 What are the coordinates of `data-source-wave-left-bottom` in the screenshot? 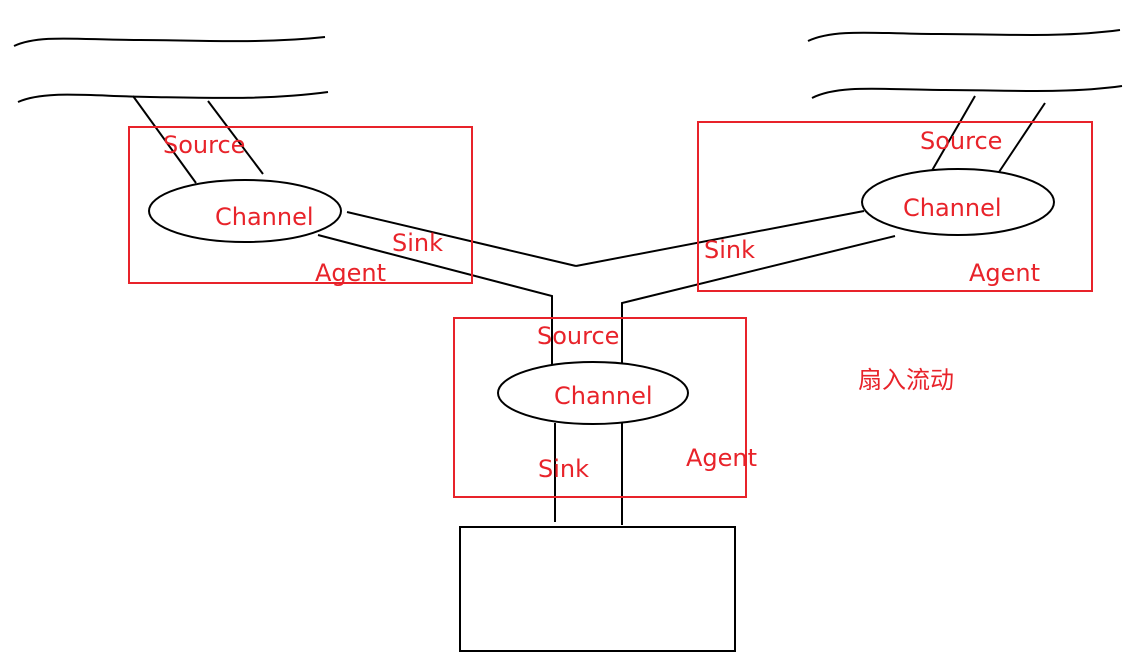 It's located at (173, 97).